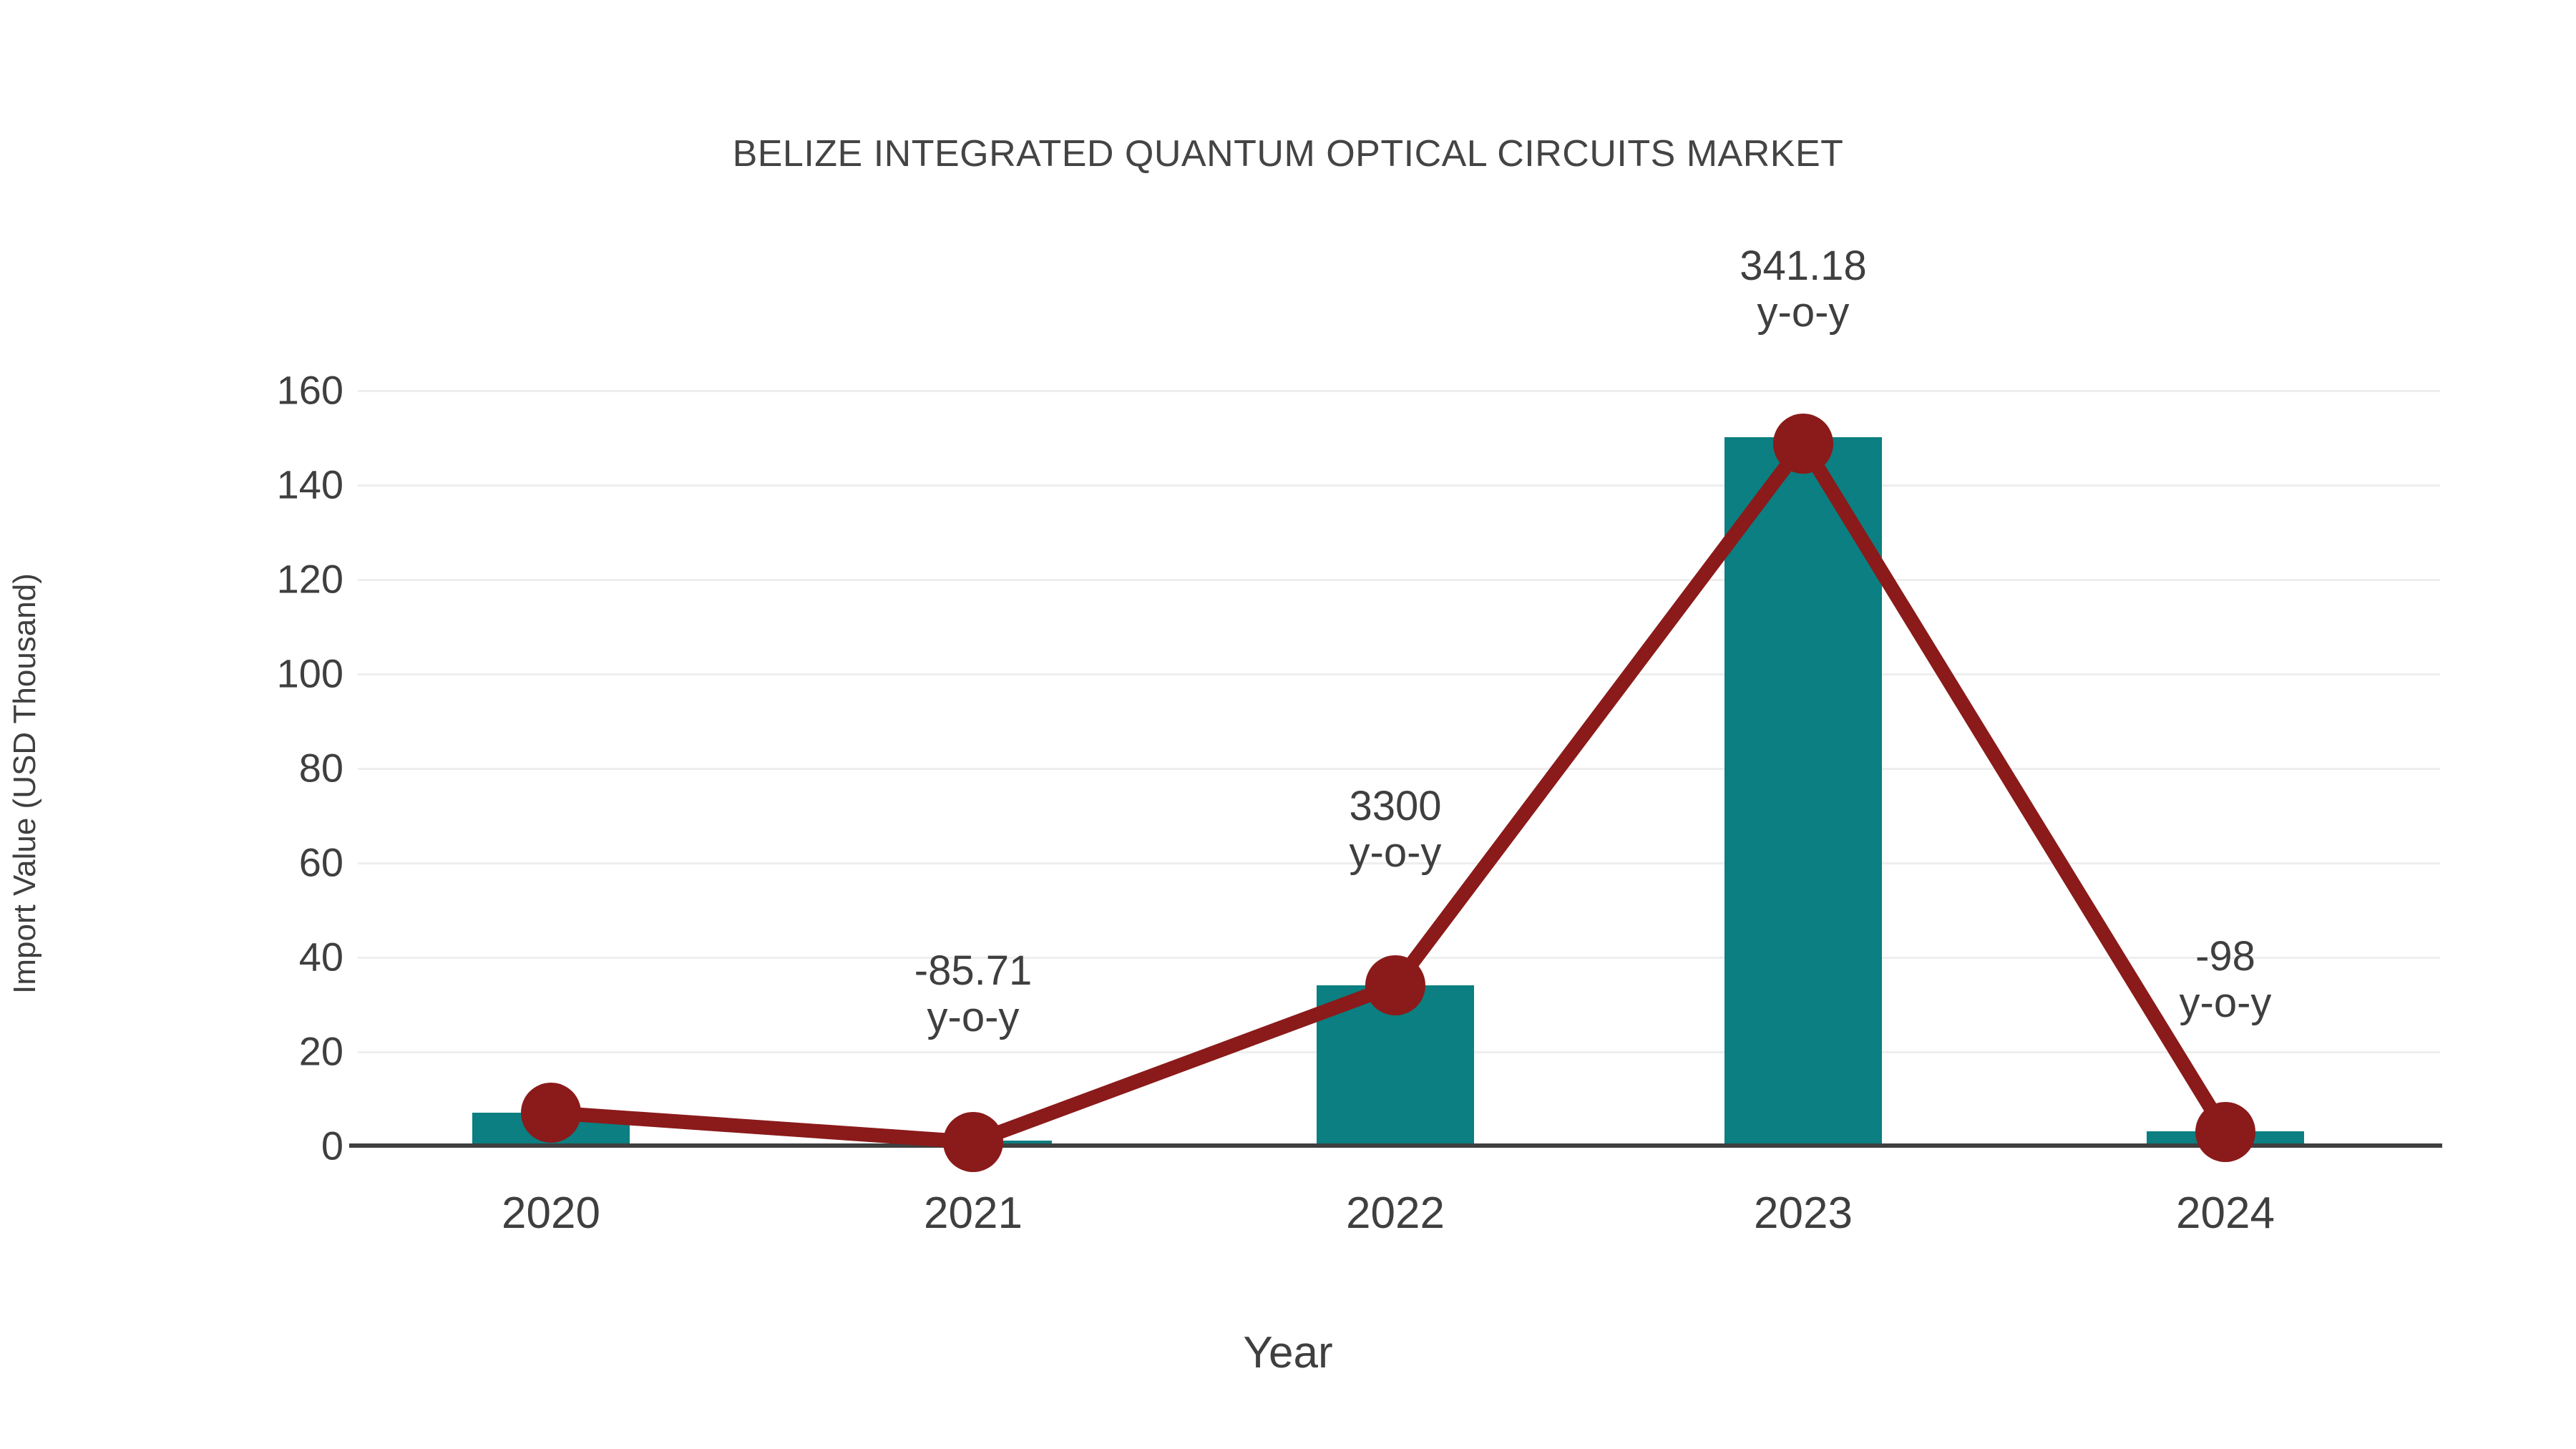  Describe the element at coordinates (1803, 1213) in the screenshot. I see `x-tick-2023: 2023` at that location.